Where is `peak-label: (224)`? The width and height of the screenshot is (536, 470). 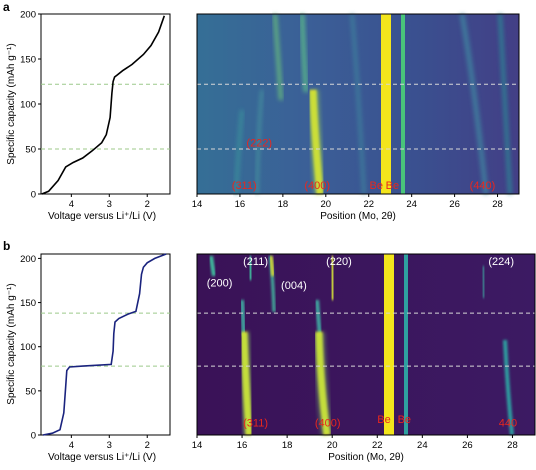 peak-label: (224) is located at coordinates (501, 262).